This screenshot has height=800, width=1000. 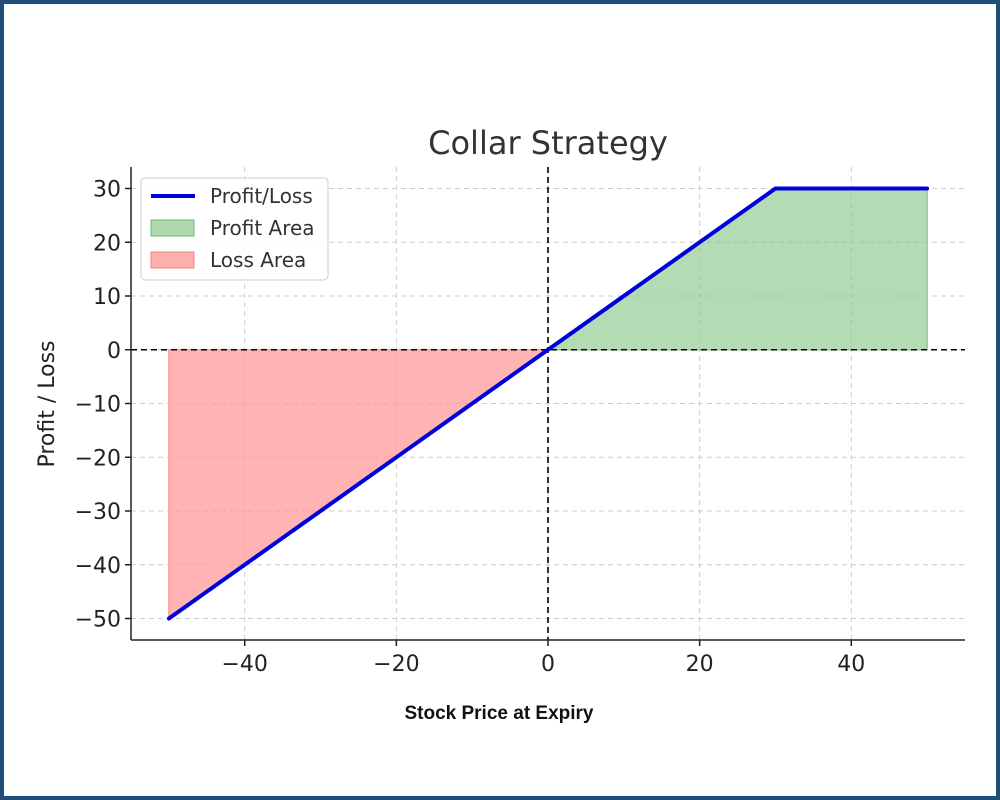 What do you see at coordinates (258, 260) in the screenshot?
I see `legend-label-loss-area: Loss Area` at bounding box center [258, 260].